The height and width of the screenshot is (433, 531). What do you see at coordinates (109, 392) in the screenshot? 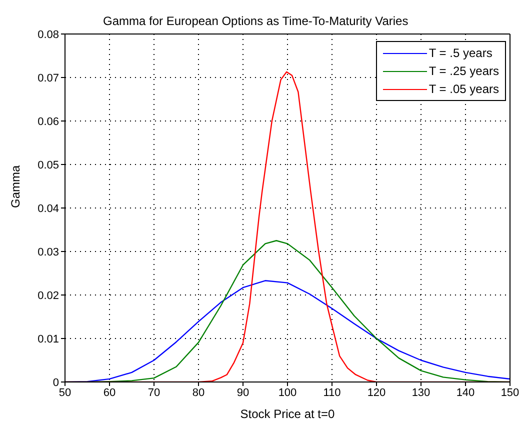
I see `x-tick-label: 60` at bounding box center [109, 392].